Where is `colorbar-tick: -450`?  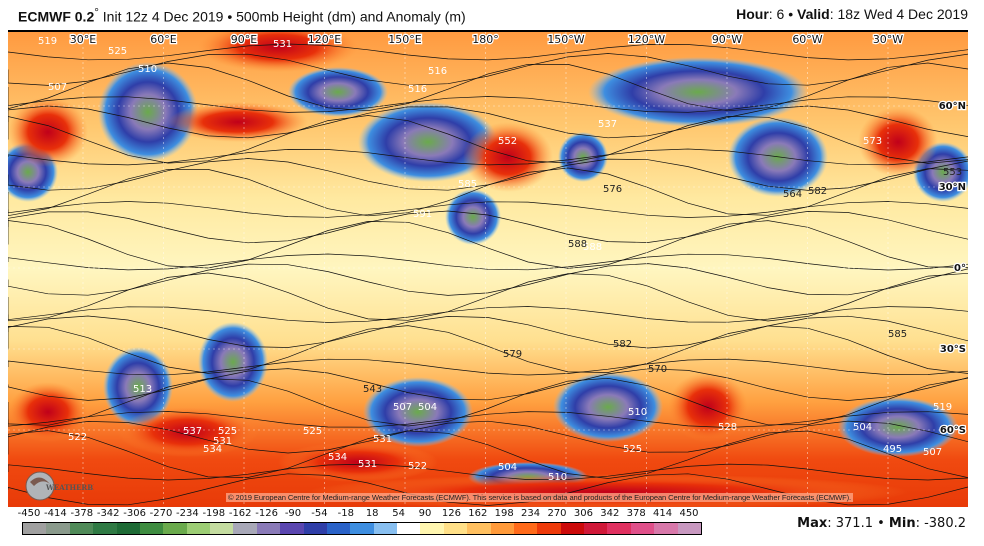
colorbar-tick: -450 is located at coordinates (29, 513).